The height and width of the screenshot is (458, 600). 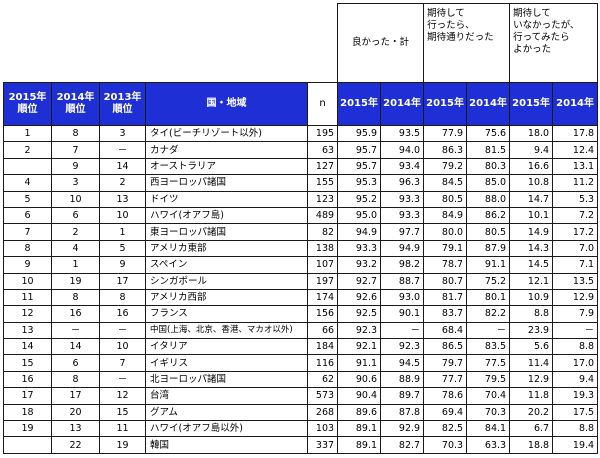 I want to click on col-rank-2015: 2015年 順位, so click(x=27, y=104).